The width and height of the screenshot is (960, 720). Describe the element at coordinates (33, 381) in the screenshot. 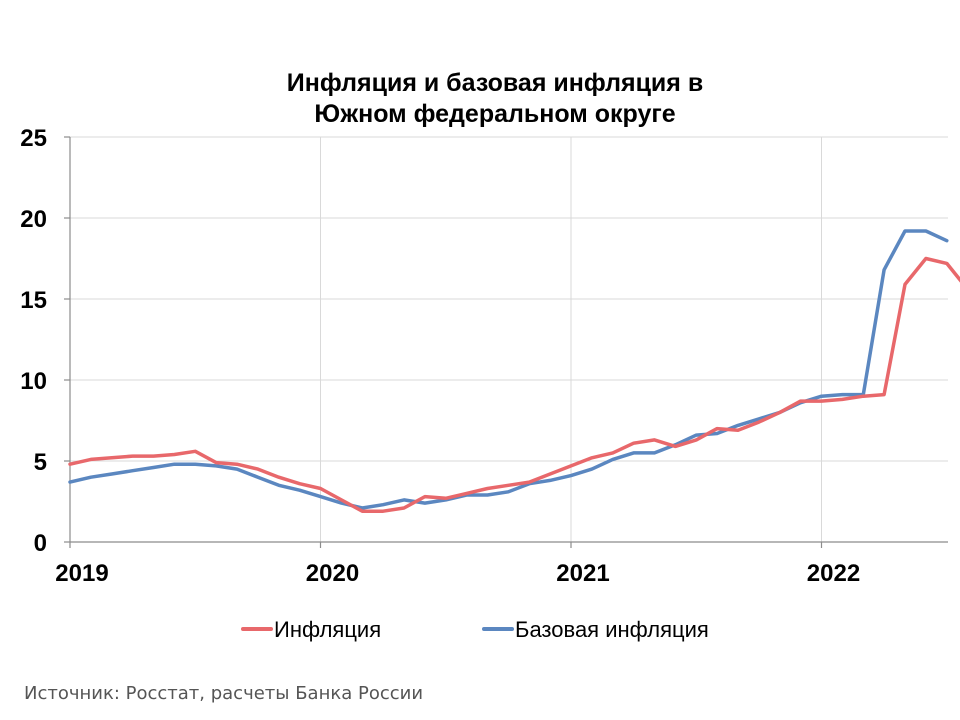

I see `y-tick-label: 10` at that location.